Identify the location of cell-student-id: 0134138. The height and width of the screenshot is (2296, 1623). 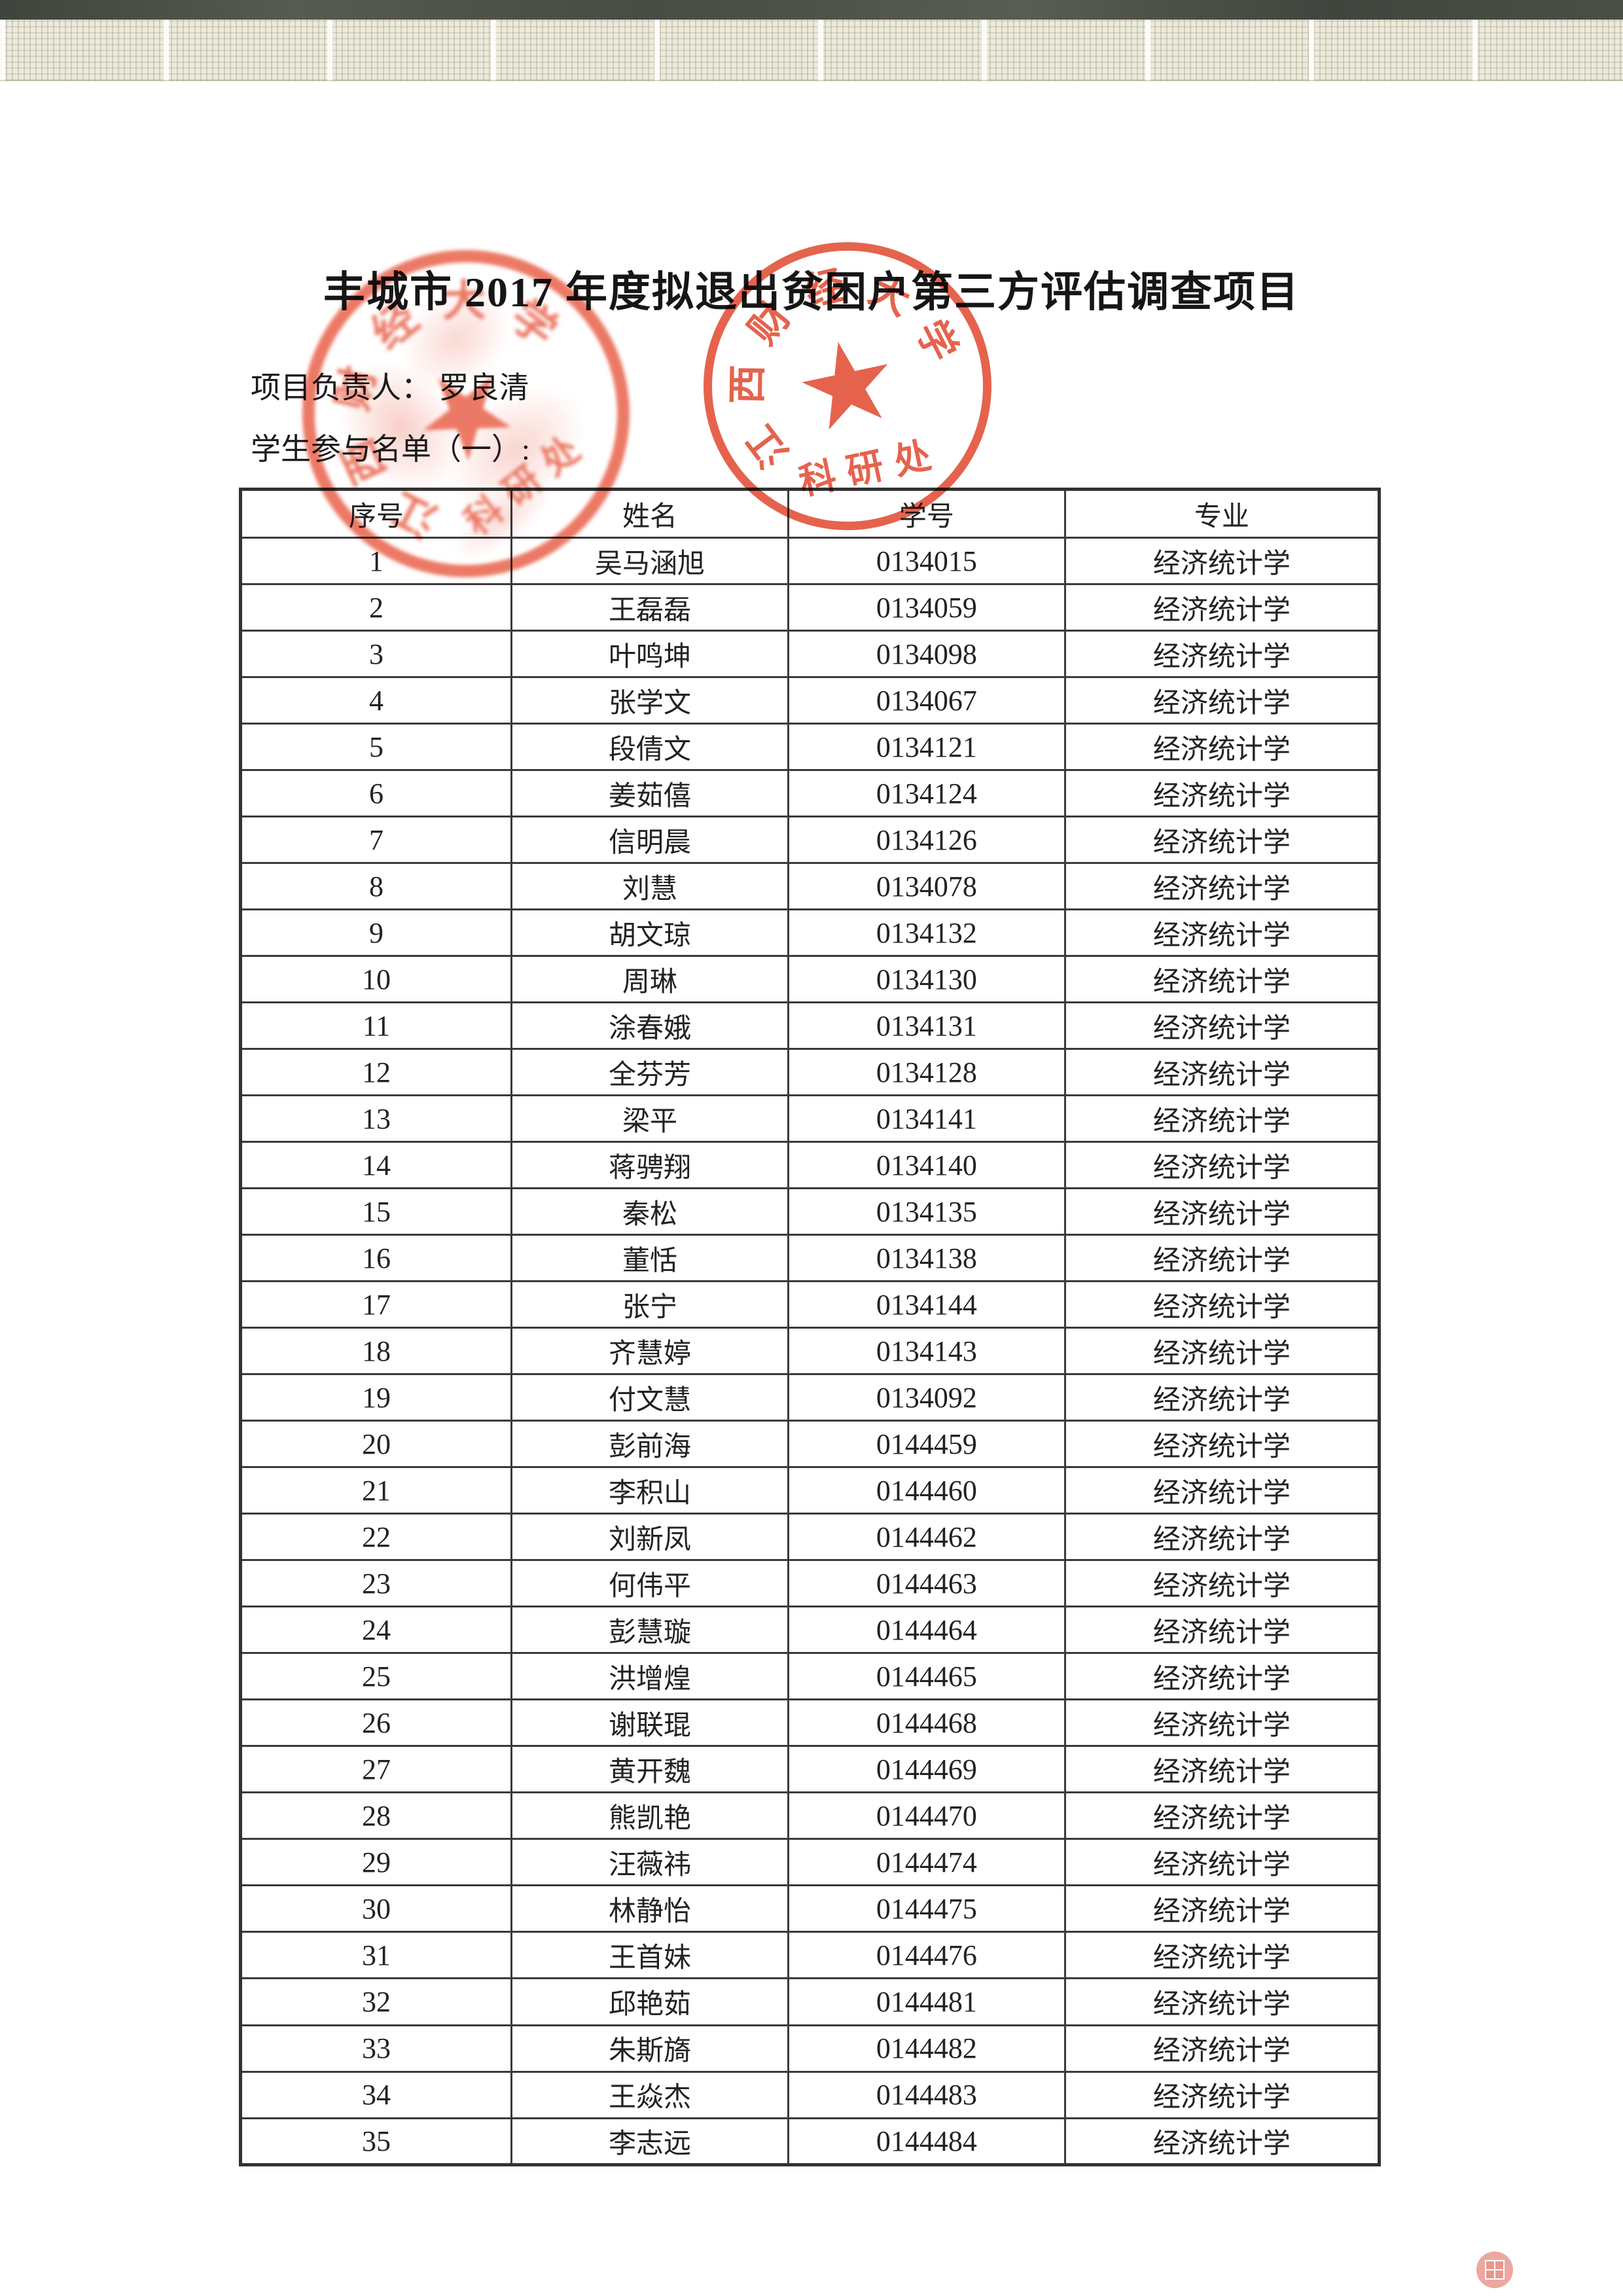
(927, 1258).